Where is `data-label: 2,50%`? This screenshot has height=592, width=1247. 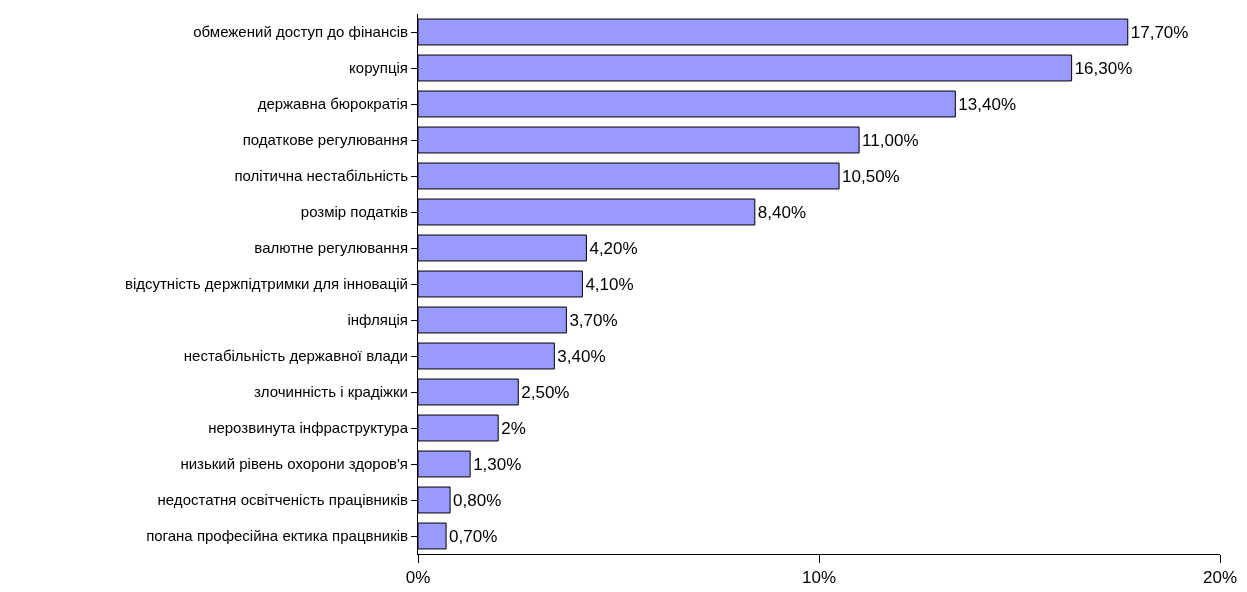 data-label: 2,50% is located at coordinates (545, 392).